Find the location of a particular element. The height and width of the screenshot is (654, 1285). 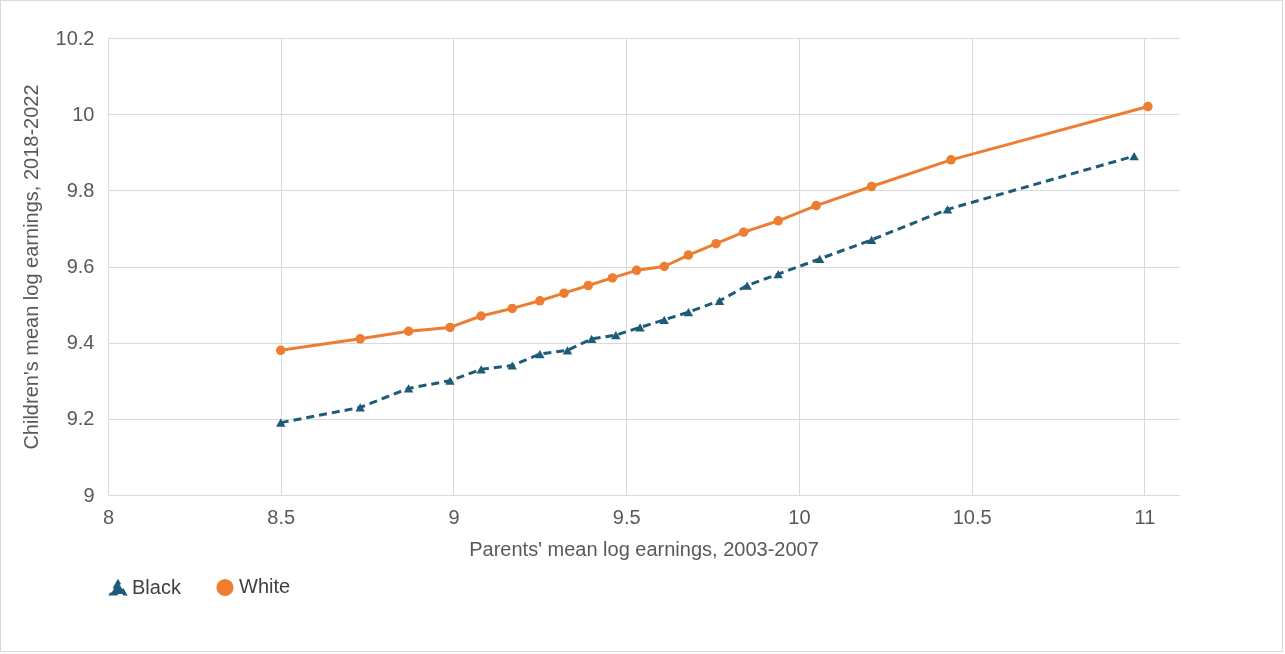

x-tick-label: 9.5 is located at coordinates (626, 516).